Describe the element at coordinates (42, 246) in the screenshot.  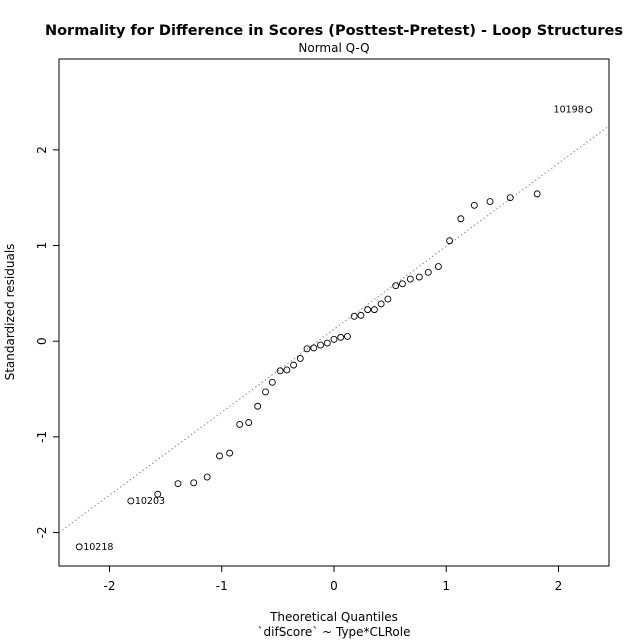
I see `y-tick-label: 1` at that location.